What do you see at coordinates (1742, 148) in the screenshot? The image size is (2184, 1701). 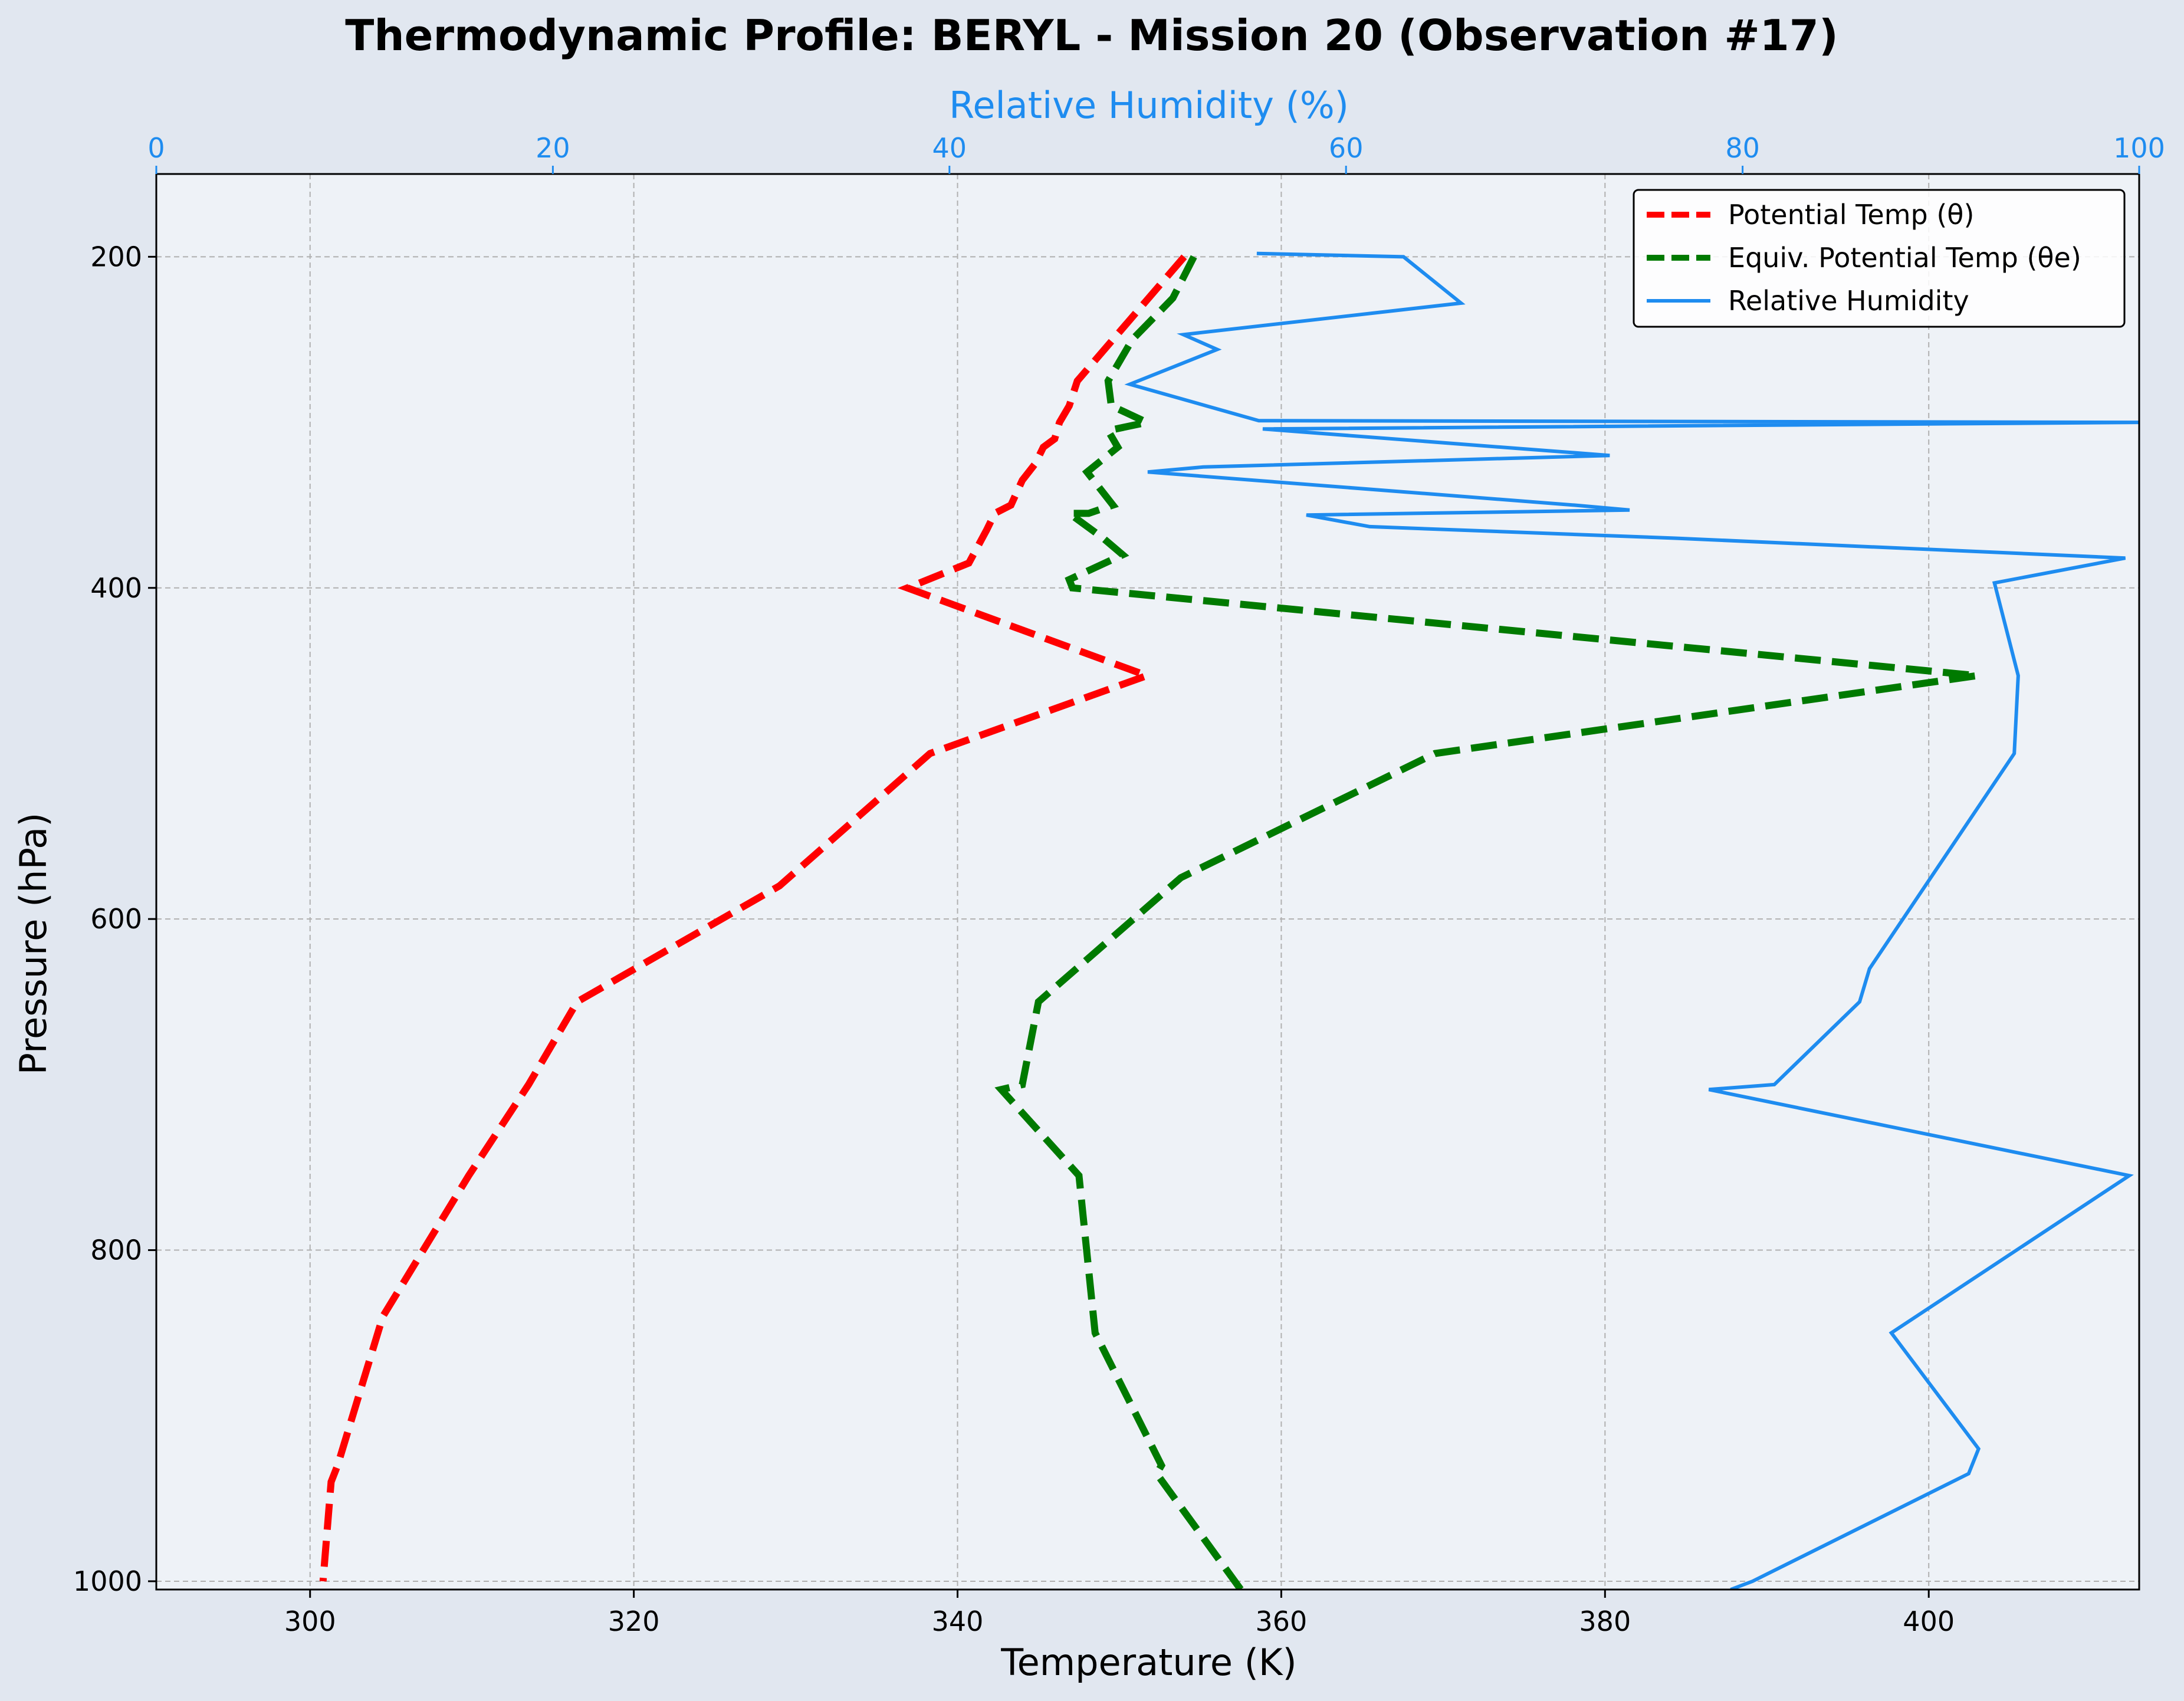 I see `rh-tick-label: 80` at bounding box center [1742, 148].